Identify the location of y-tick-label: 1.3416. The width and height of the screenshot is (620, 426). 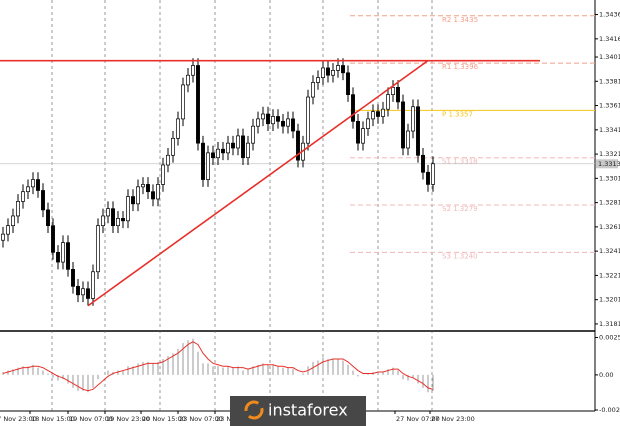
(609, 39).